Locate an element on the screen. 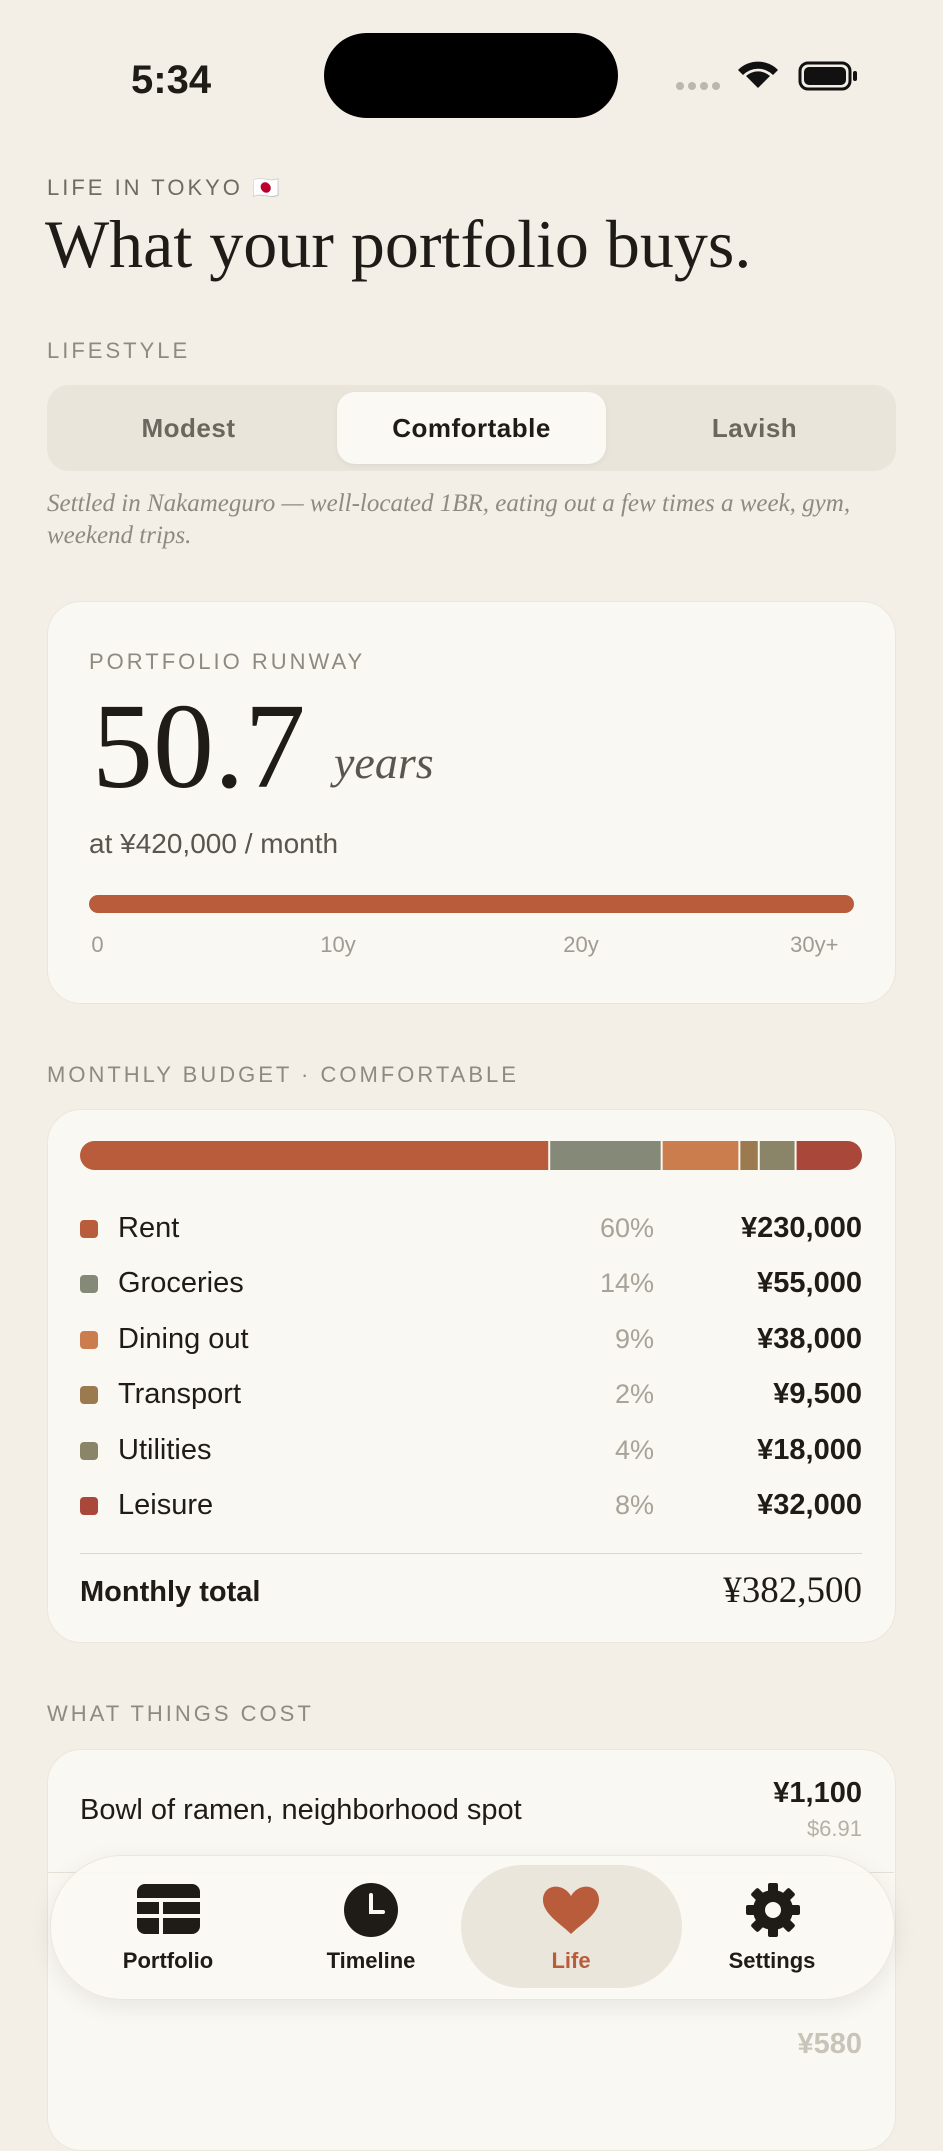 The image size is (943, 2151). section-label: MONTHLY BUDGET · COMFORTABLE is located at coordinates (283, 1074).